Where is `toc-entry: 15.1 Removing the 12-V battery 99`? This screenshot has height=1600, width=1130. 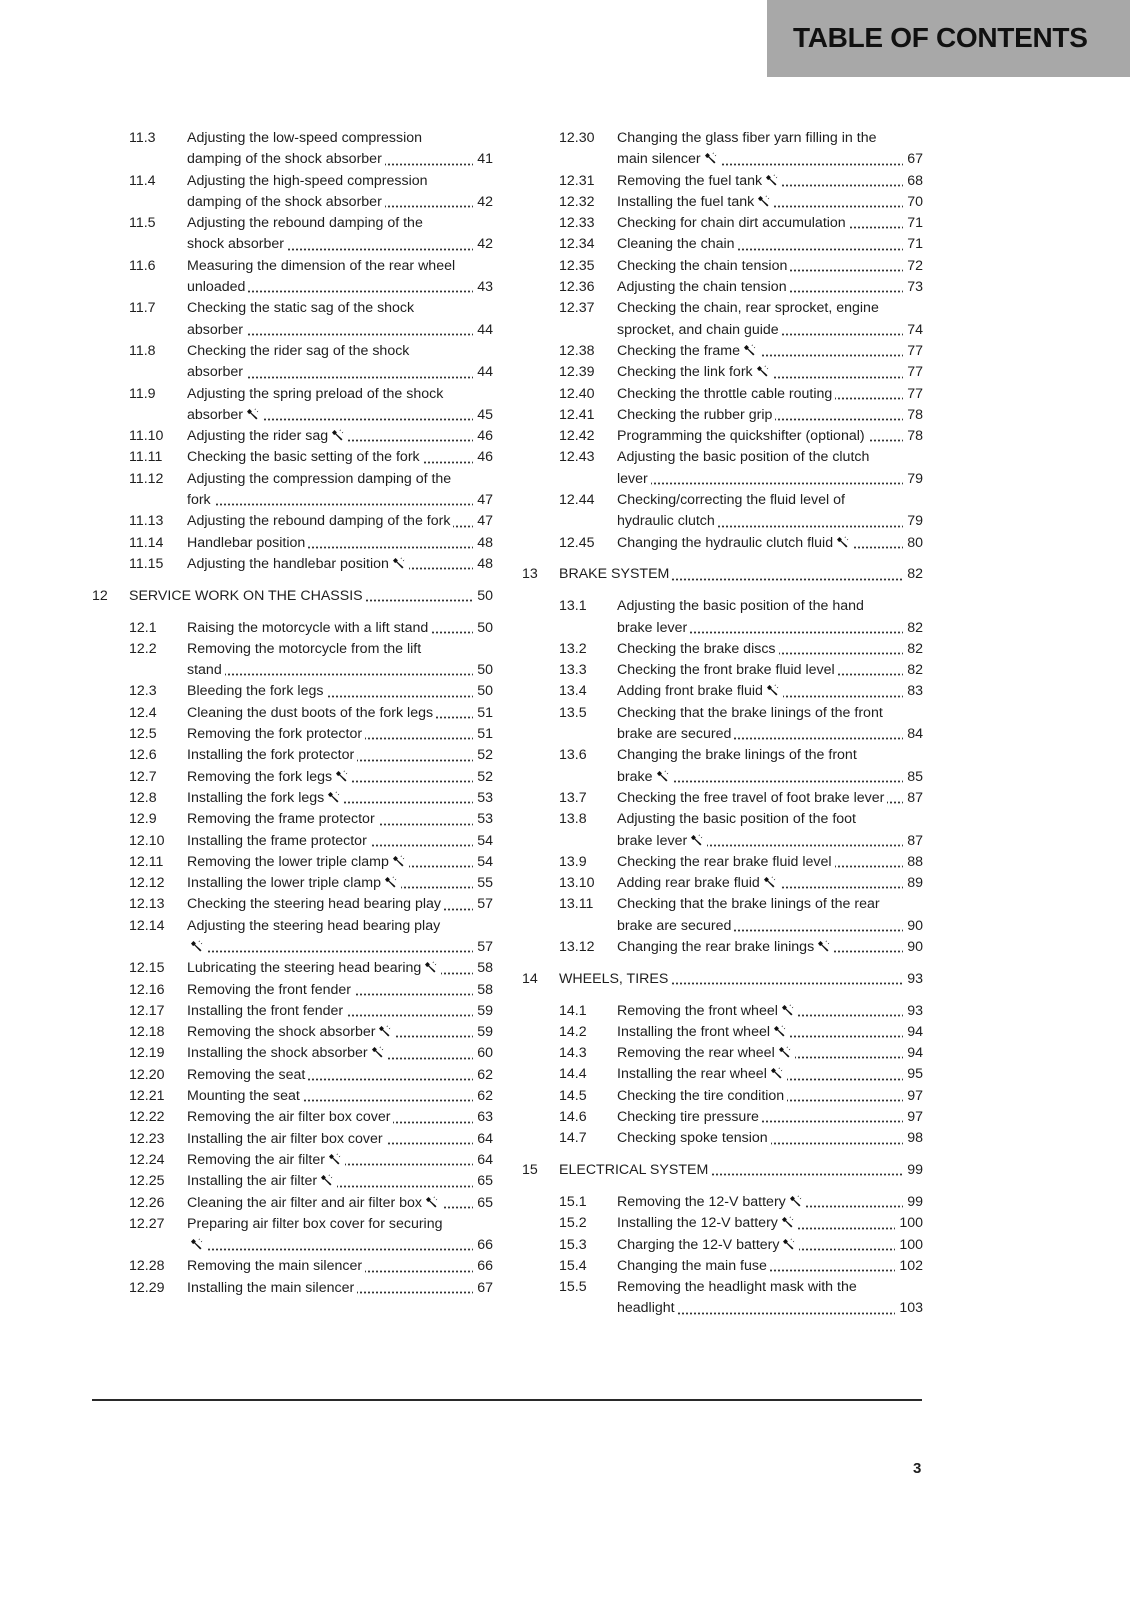 toc-entry: 15.1 Removing the 12-V battery 99 is located at coordinates (722, 1202).